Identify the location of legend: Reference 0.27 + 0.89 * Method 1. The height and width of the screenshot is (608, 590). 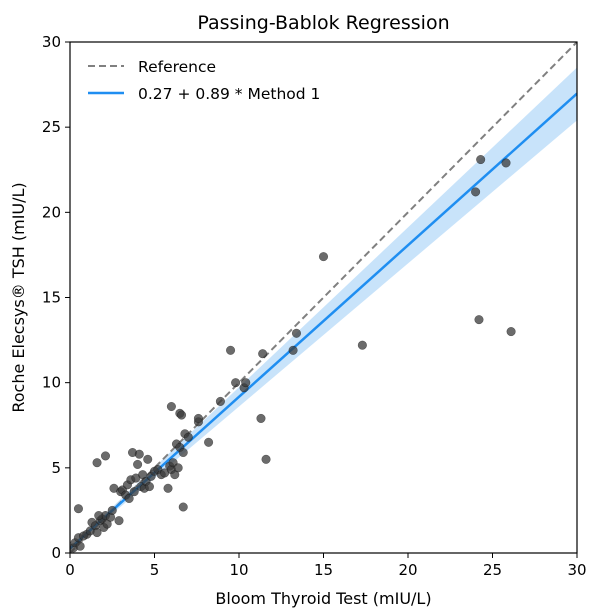
(204, 80).